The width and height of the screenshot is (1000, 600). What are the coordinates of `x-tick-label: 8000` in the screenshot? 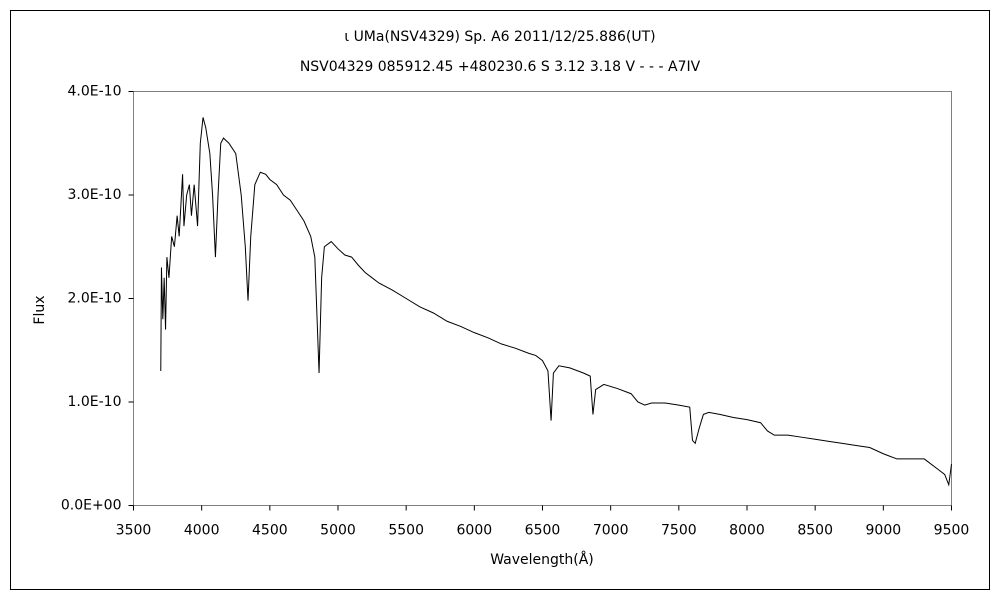 It's located at (747, 531).